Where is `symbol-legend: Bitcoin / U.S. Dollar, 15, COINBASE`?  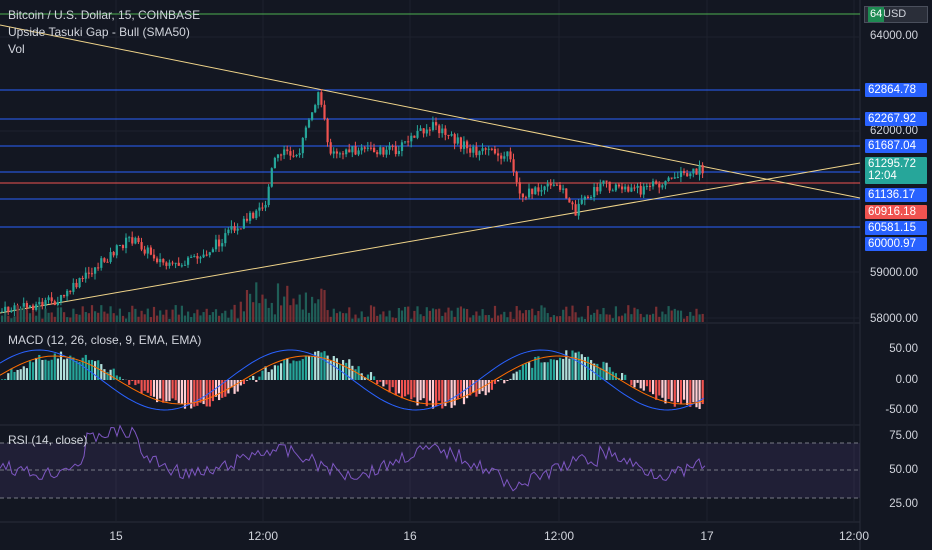 symbol-legend: Bitcoin / U.S. Dollar, 15, COINBASE is located at coordinates (104, 15).